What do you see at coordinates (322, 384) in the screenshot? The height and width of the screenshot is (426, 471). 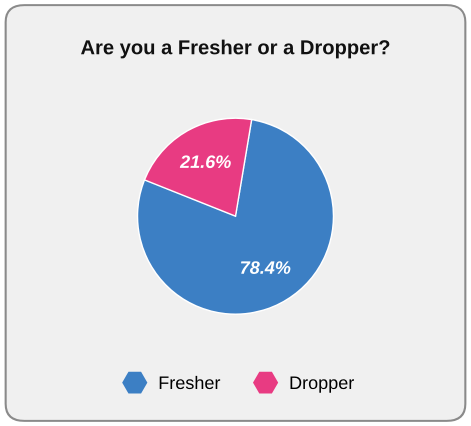 I see `legend-label: Dropper` at bounding box center [322, 384].